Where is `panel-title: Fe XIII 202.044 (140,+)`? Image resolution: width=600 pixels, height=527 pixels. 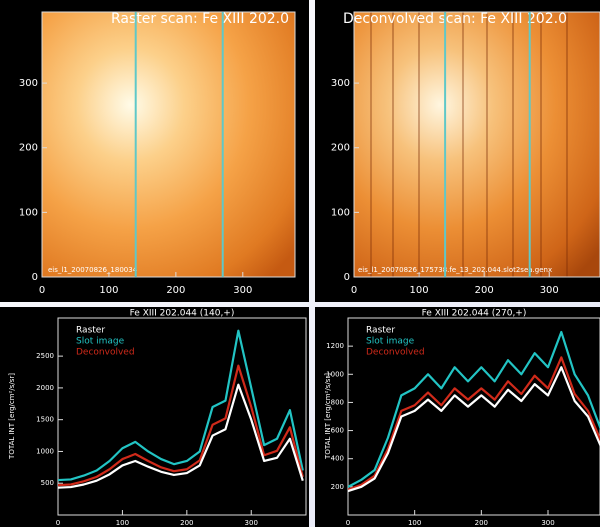
panel-title: Fe XIII 202.044 (140,+) is located at coordinates (182, 314).